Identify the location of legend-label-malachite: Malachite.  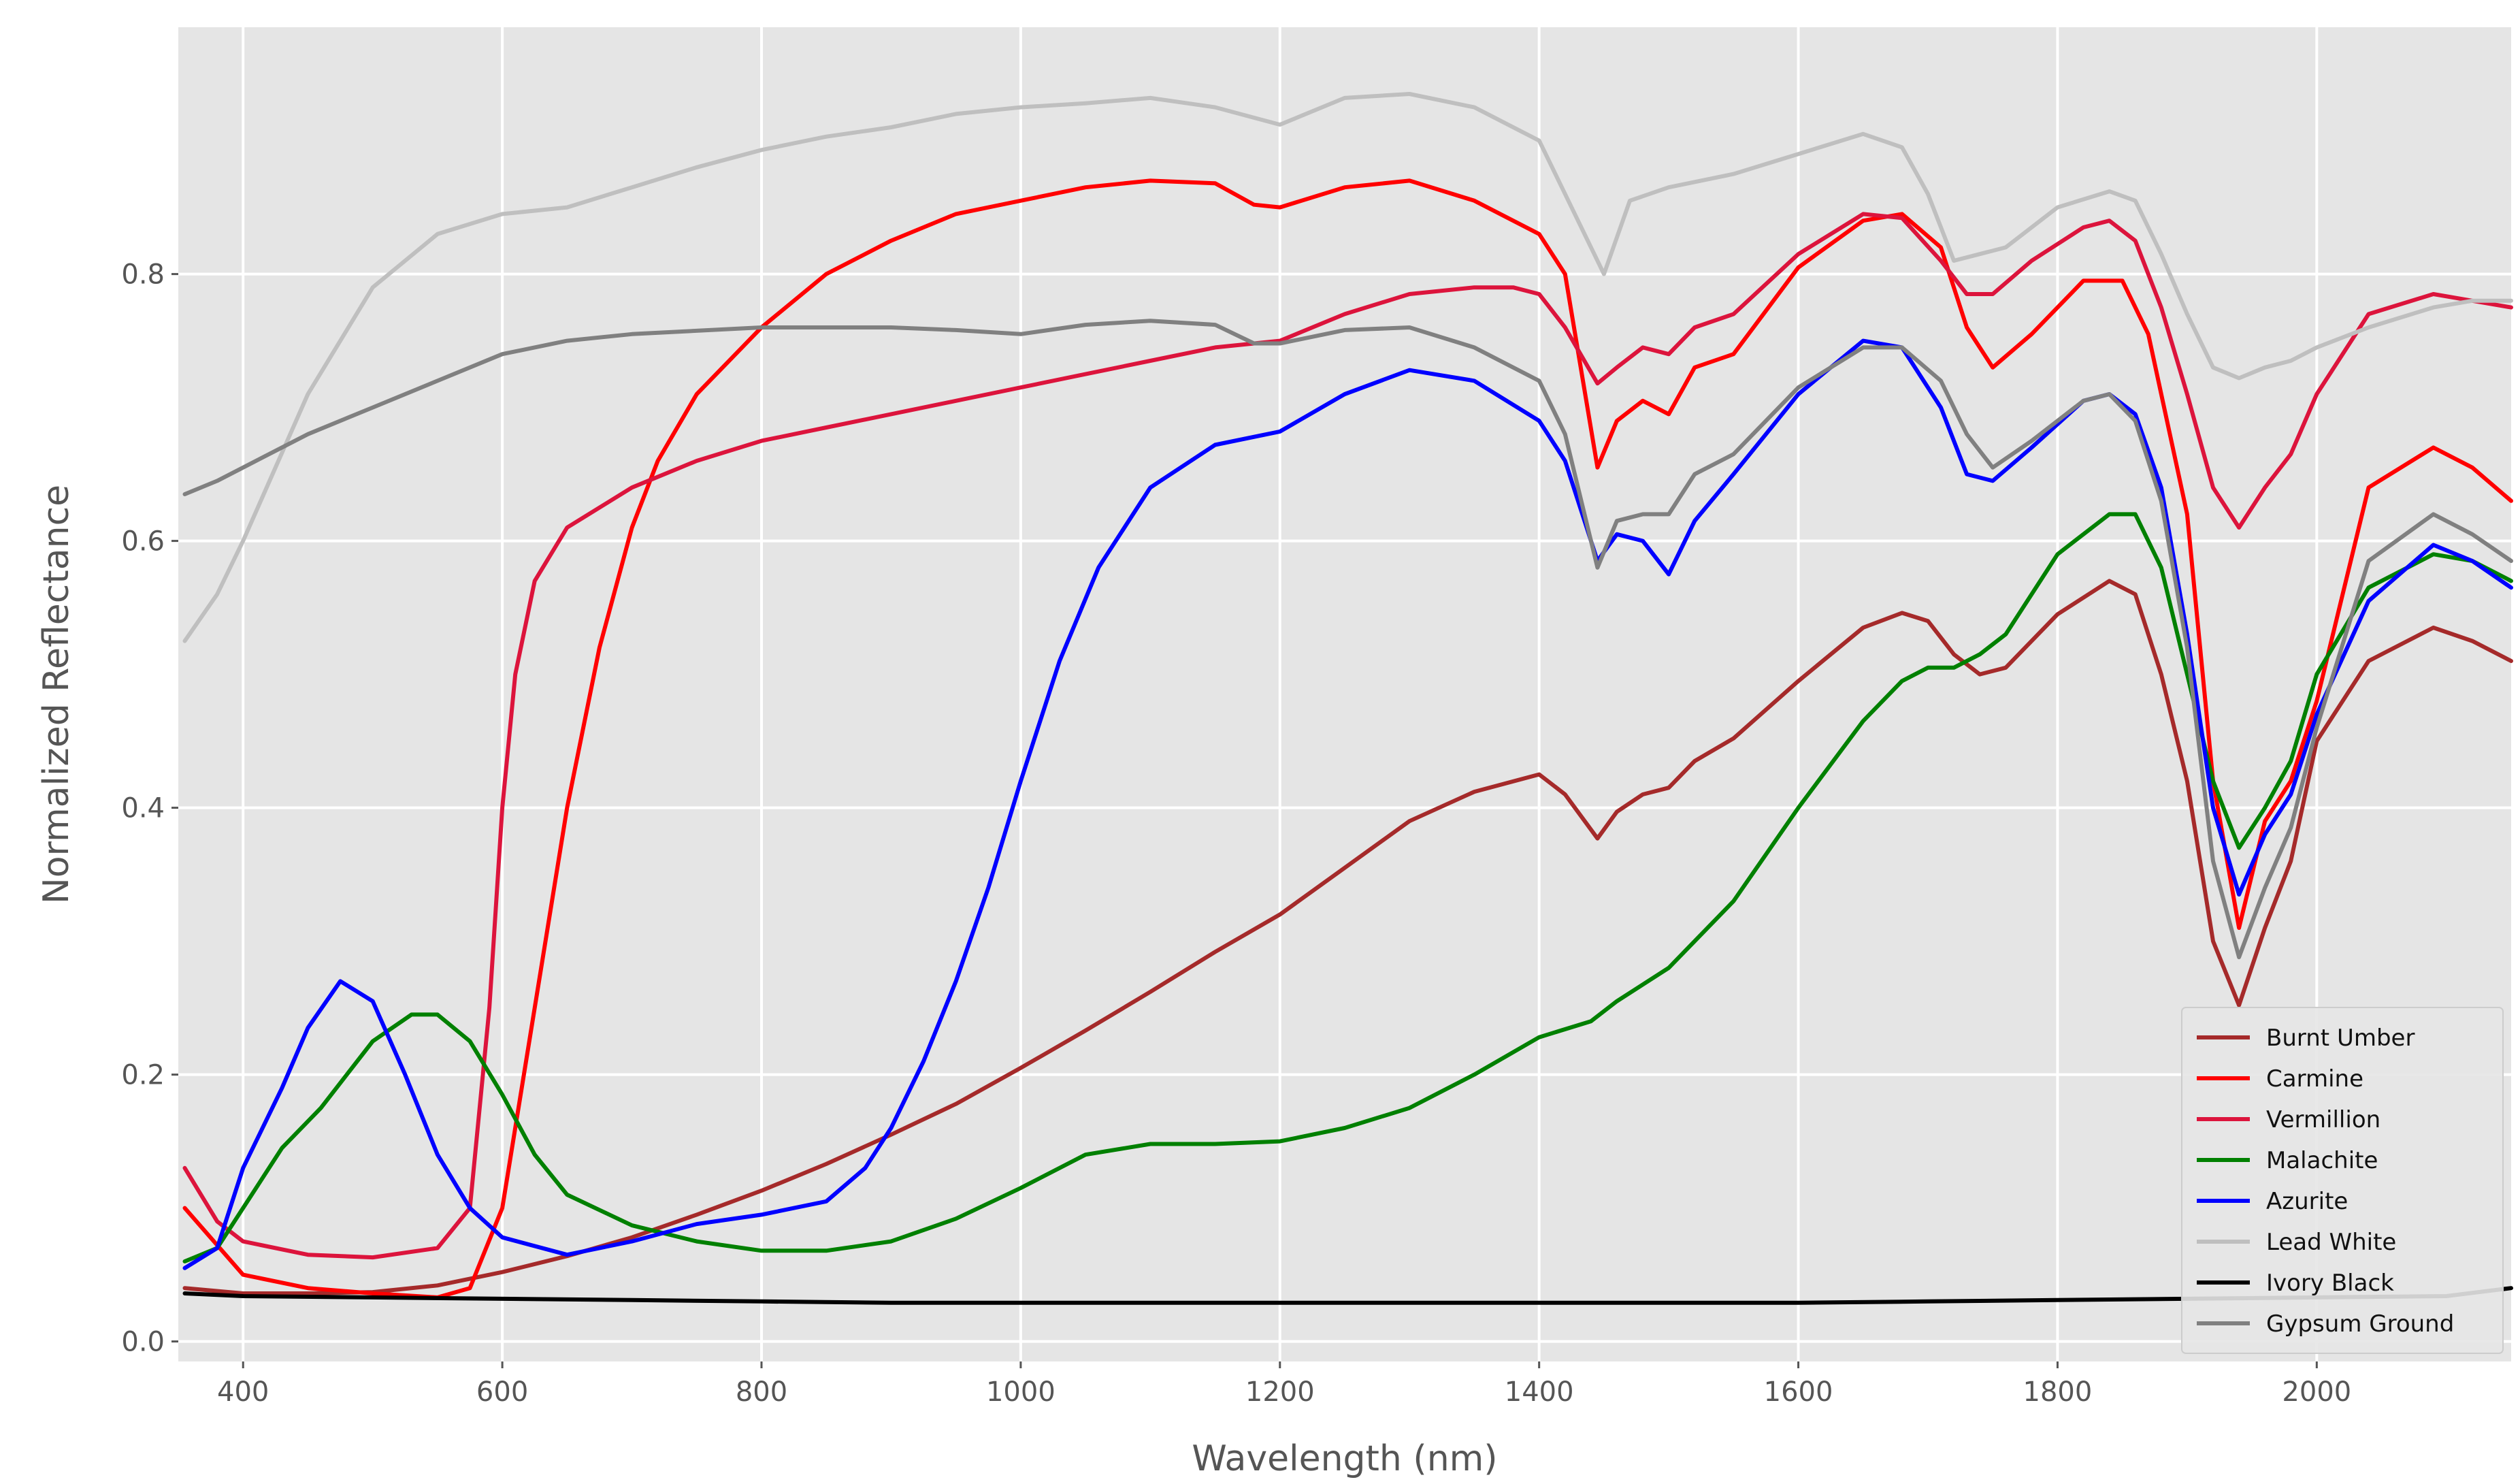
(2322, 1160).